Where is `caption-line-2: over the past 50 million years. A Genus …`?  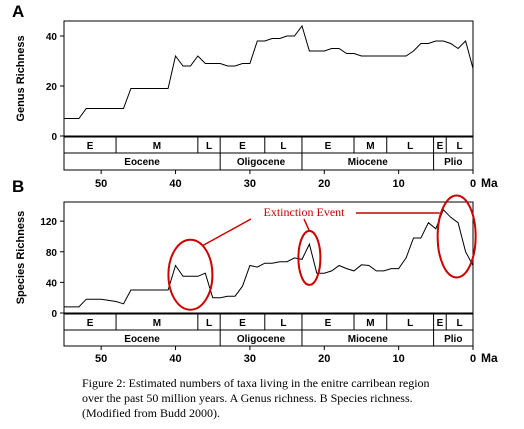 caption-line-2: over the past 50 million years. A Genus … is located at coordinates (247, 398).